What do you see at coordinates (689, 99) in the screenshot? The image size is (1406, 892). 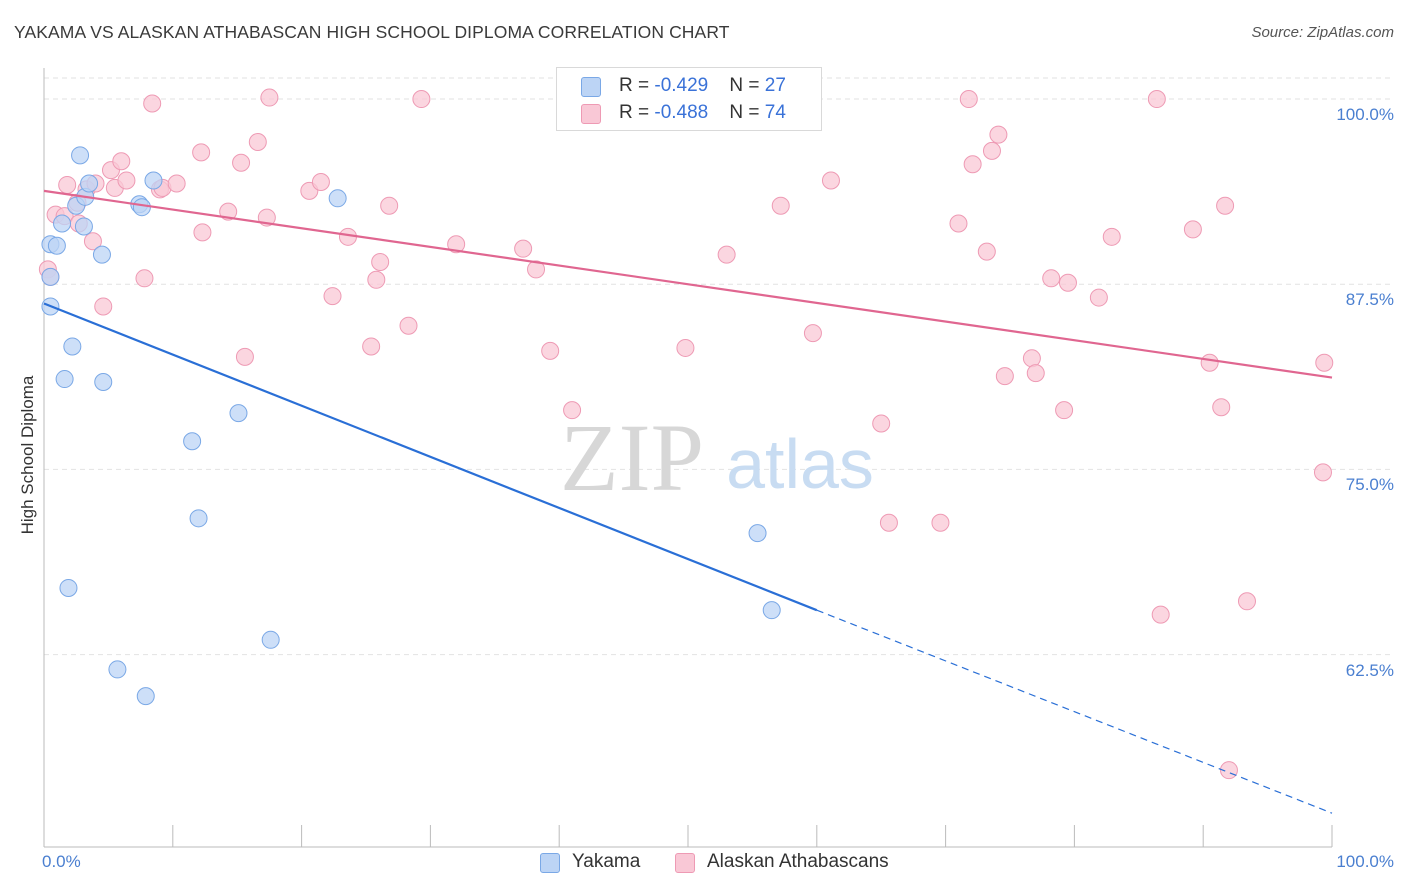 I see `correlation-legend: R = -0.429 N = 27 R = -0.488 N = 74` at bounding box center [689, 99].